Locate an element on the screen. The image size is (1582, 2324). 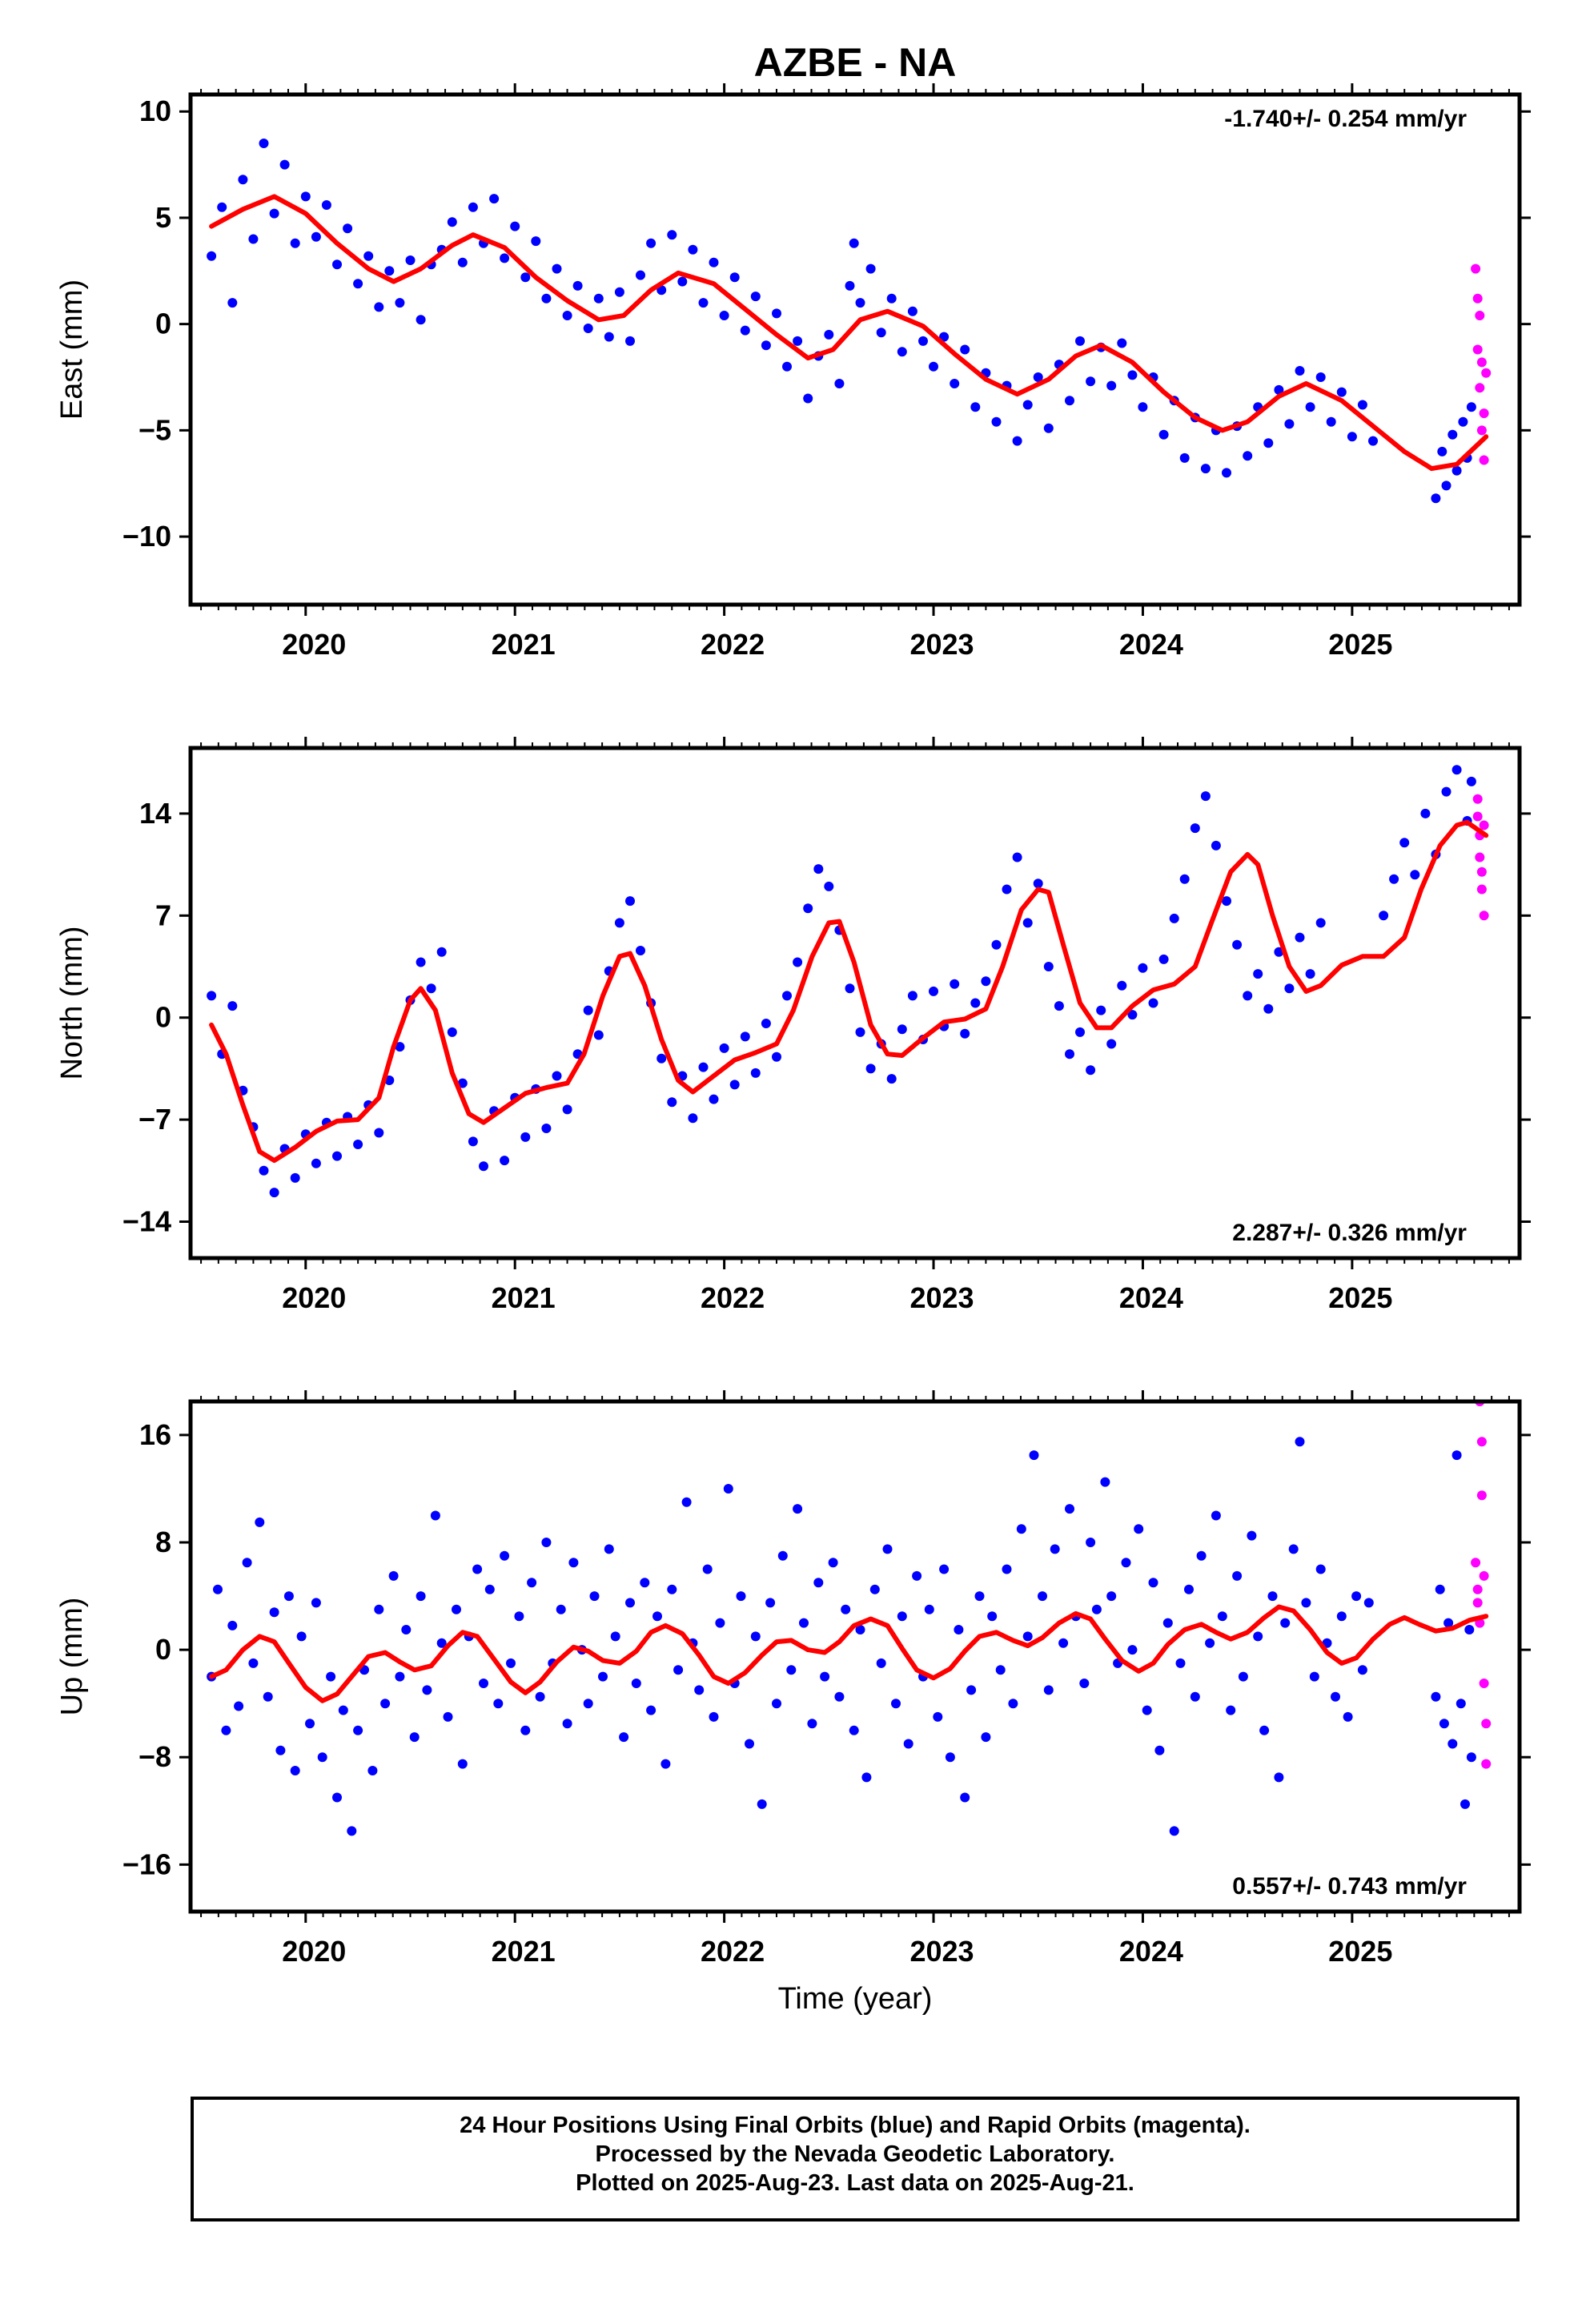
east-y-axis-label: East (mm) is located at coordinates (72, 349).